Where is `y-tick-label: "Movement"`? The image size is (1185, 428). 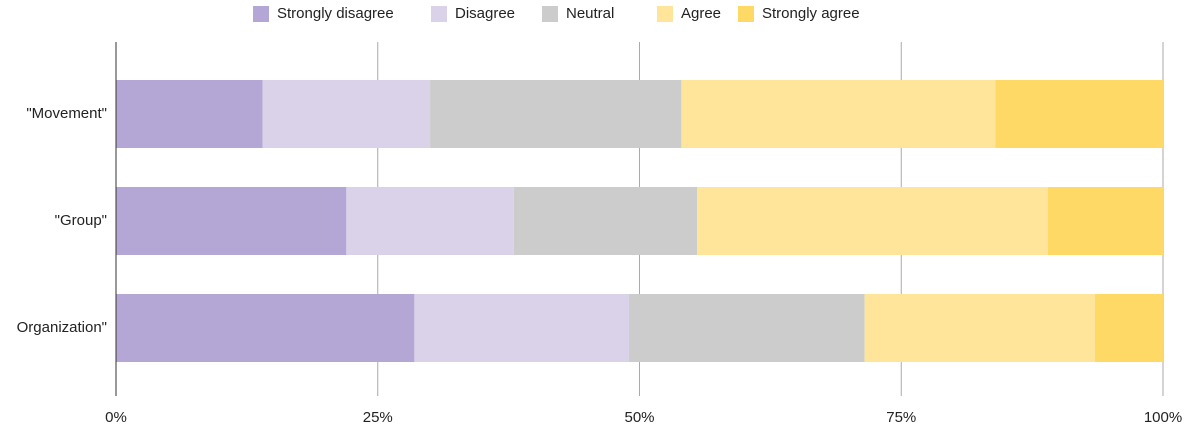 y-tick-label: "Movement" is located at coordinates (66, 113).